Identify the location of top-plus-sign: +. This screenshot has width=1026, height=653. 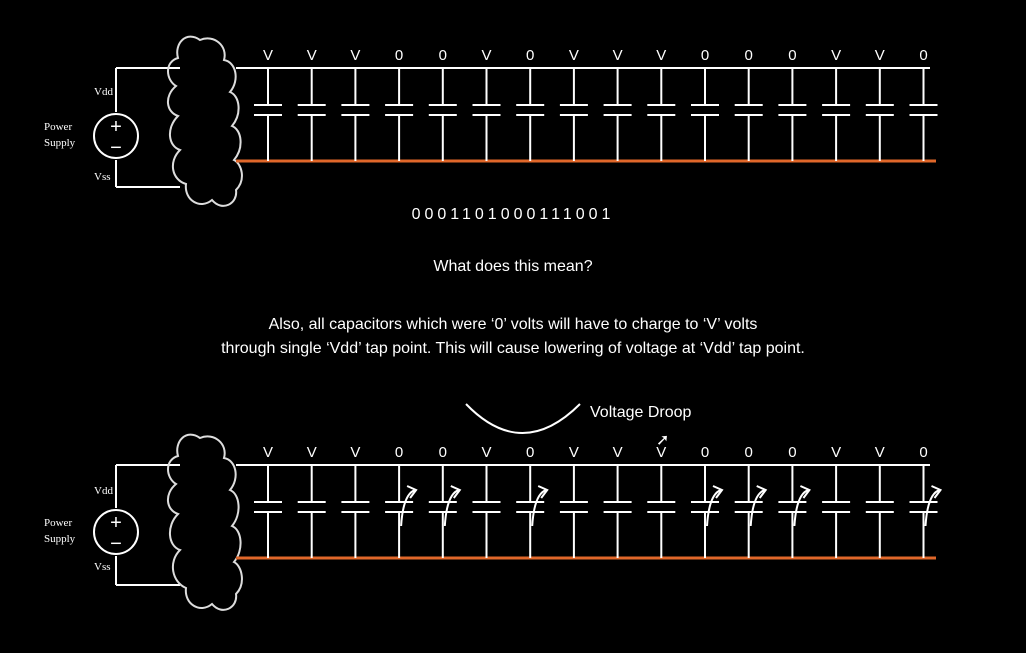
(116, 127).